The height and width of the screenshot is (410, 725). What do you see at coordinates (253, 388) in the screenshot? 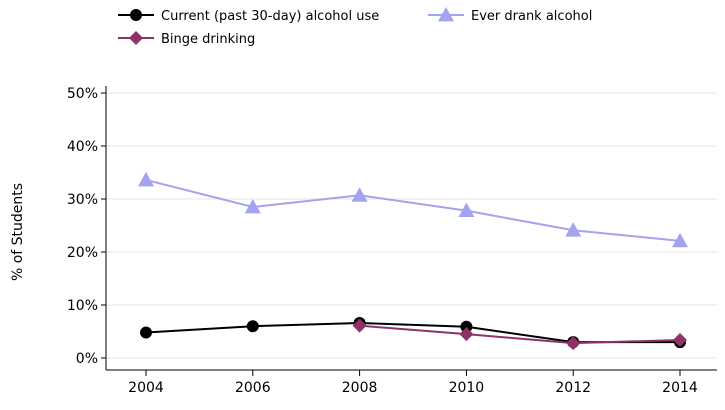
I see `x-tick-label: 2006` at bounding box center [253, 388].